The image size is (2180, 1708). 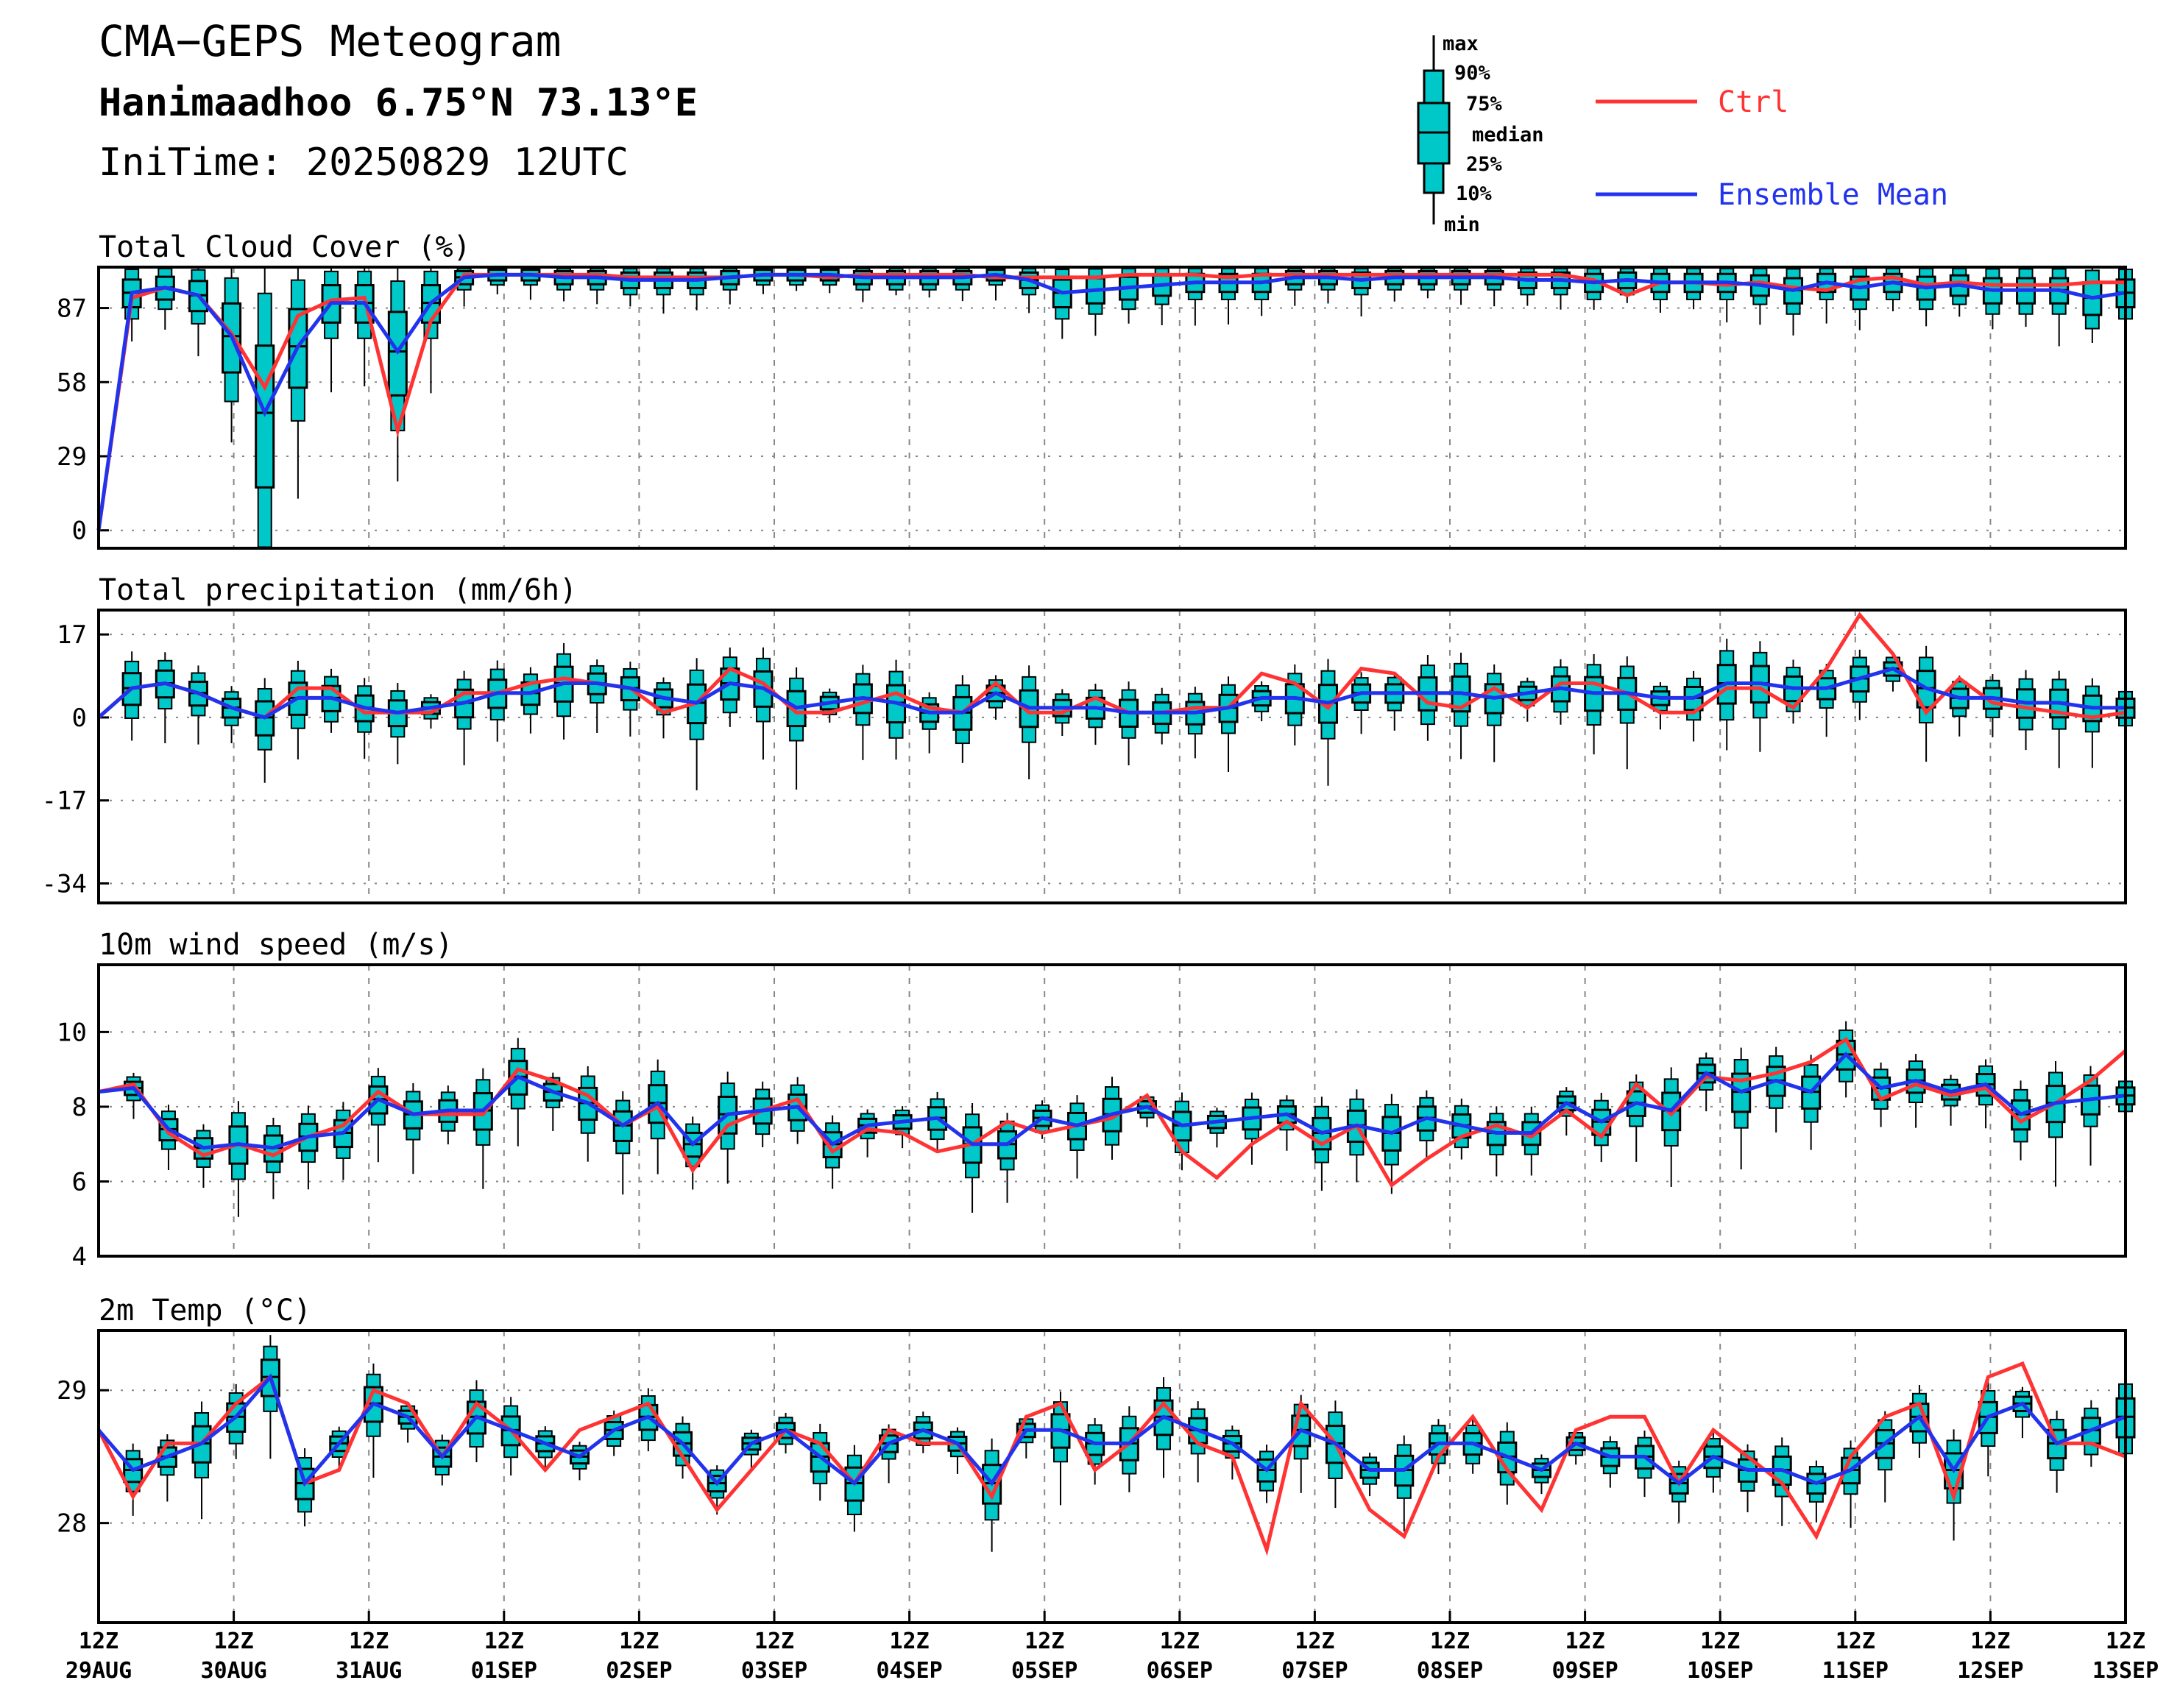 What do you see at coordinates (364, 163) in the screenshot?
I see `chart-init-time: IniTime: 20250829 12UTC` at bounding box center [364, 163].